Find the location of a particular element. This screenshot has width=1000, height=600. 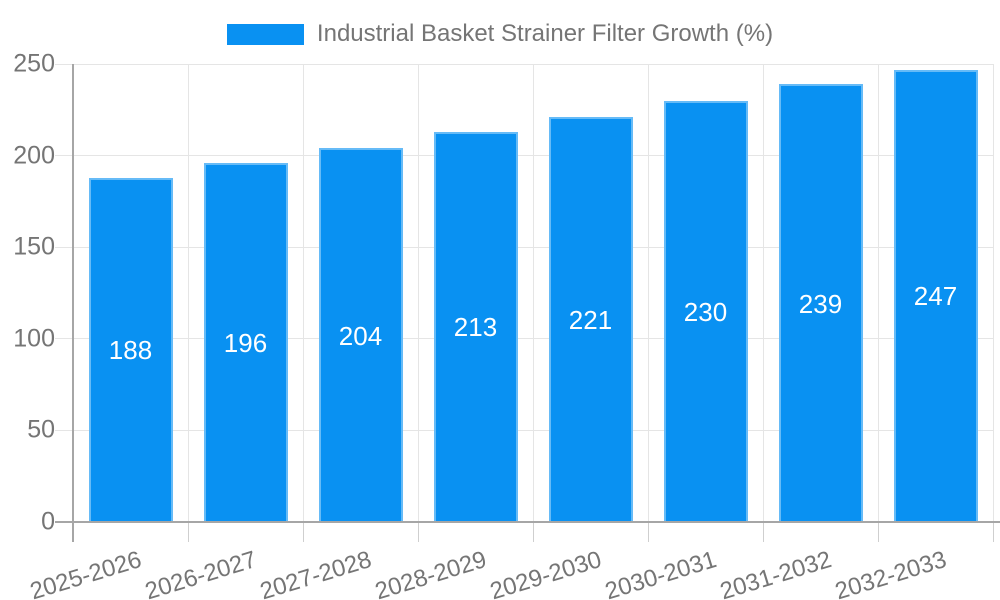

bar-value-label: 213 is located at coordinates (475, 327).